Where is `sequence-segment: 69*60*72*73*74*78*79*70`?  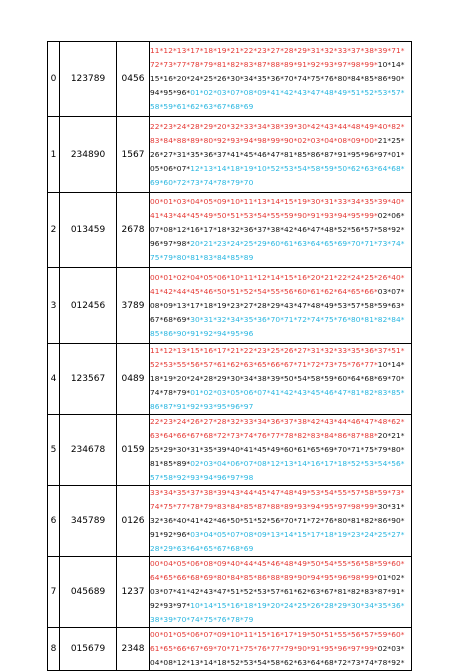 sequence-segment: 69*60*72*73*74*78*79*70 is located at coordinates (202, 182).